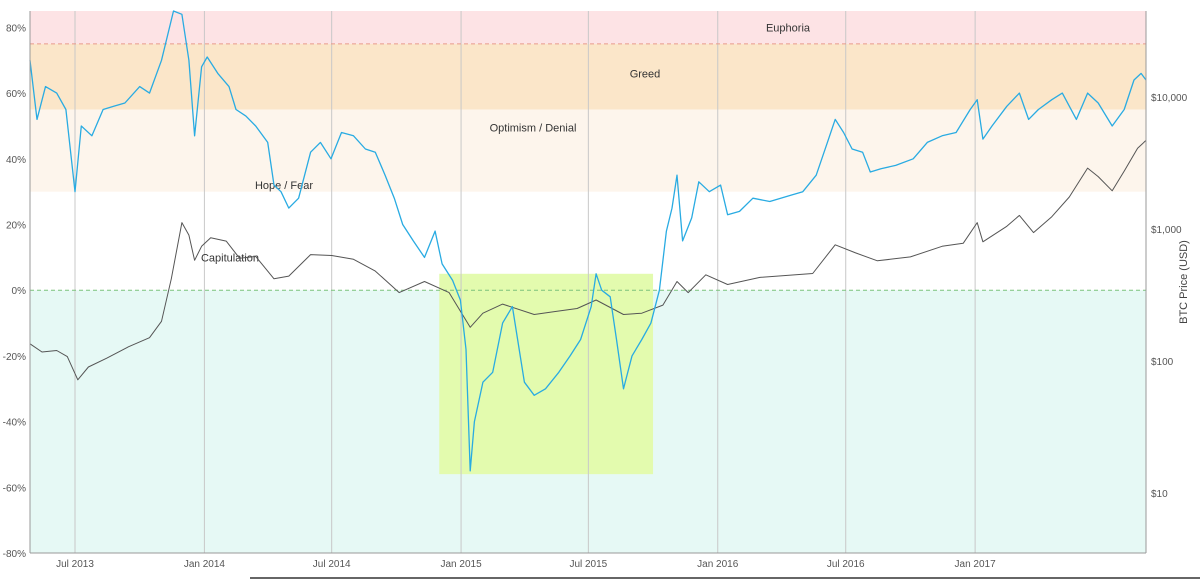  I want to click on highlight-box, so click(546, 374).